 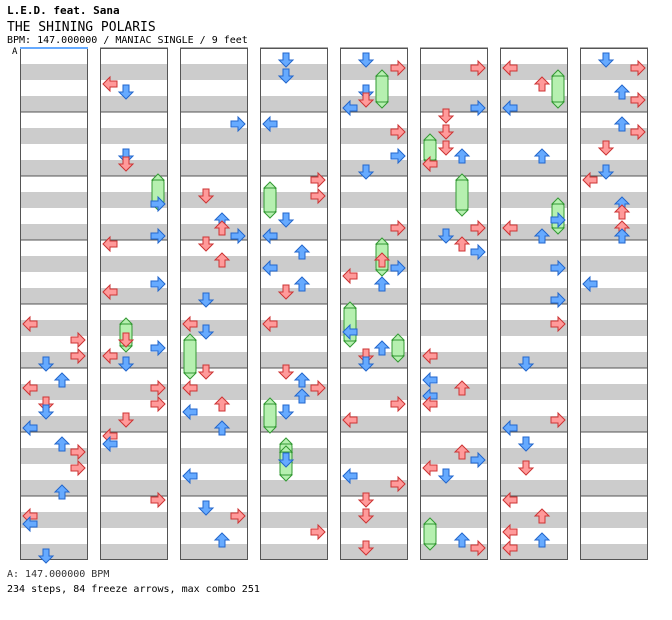 What do you see at coordinates (58, 574) in the screenshot?
I see `bpm-summary: A: 147.000000 BPM` at bounding box center [58, 574].